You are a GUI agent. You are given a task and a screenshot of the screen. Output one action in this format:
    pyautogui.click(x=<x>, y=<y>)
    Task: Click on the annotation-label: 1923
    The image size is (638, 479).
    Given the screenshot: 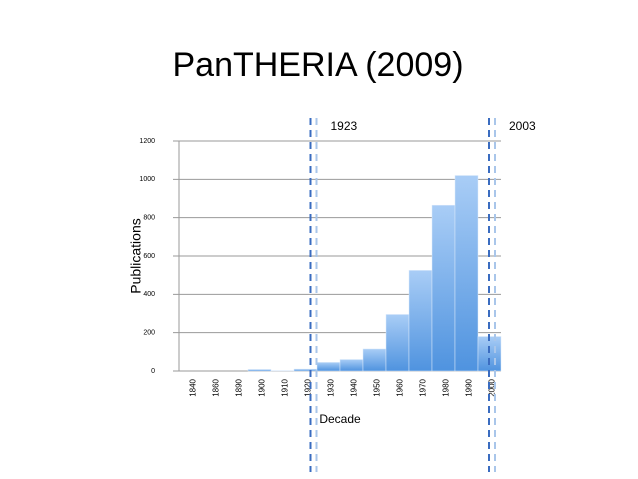 What is the action you would take?
    pyautogui.click(x=344, y=126)
    